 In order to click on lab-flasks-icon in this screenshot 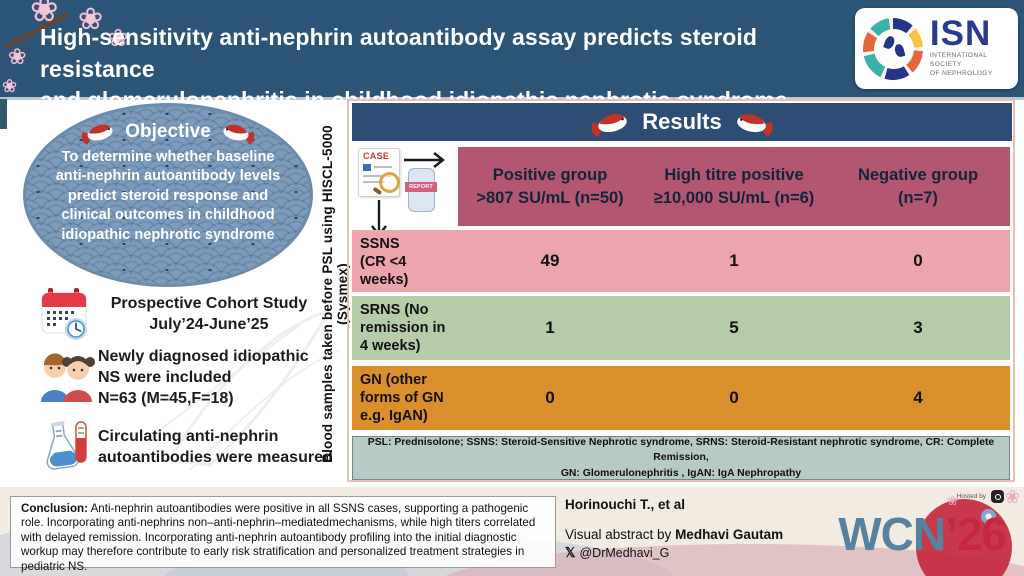, I will do `click(66, 445)`.